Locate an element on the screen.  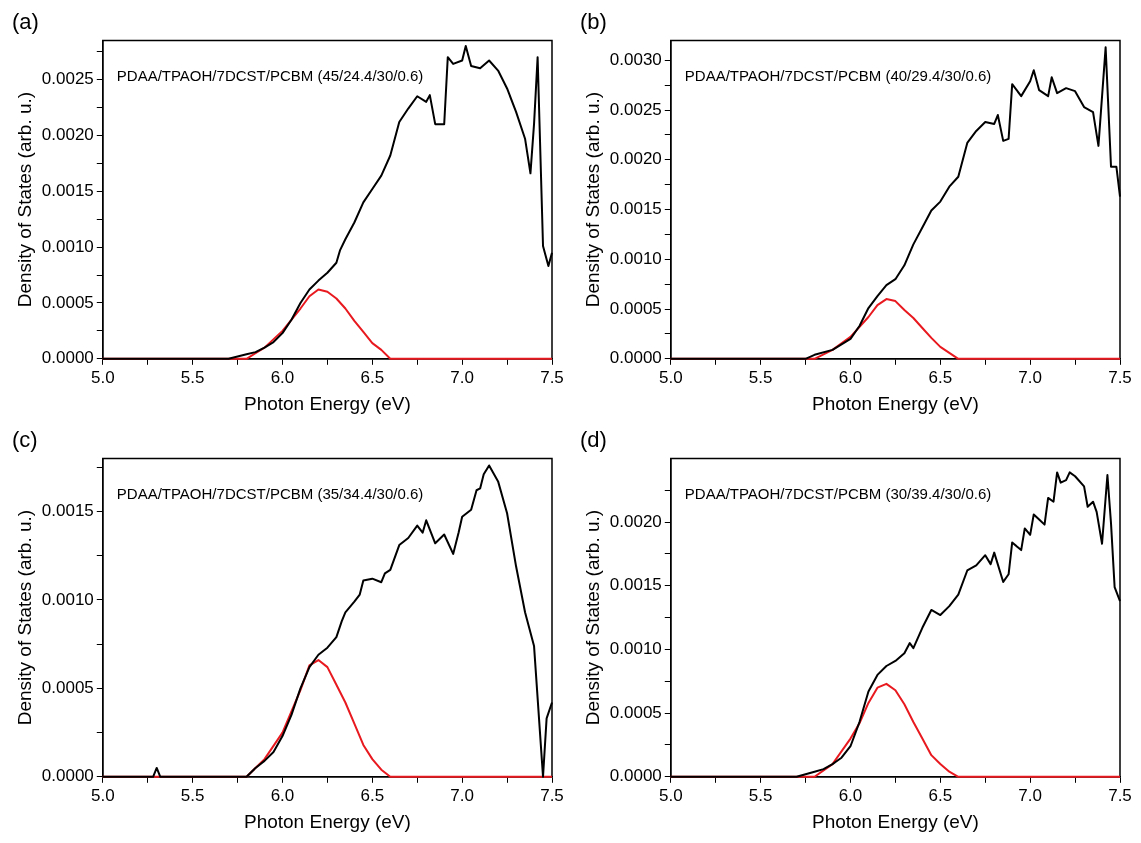
annotation: PDAA/TPAOH/7DCST/PCBM (30/39.4/30/0.6) is located at coordinates (838, 493).